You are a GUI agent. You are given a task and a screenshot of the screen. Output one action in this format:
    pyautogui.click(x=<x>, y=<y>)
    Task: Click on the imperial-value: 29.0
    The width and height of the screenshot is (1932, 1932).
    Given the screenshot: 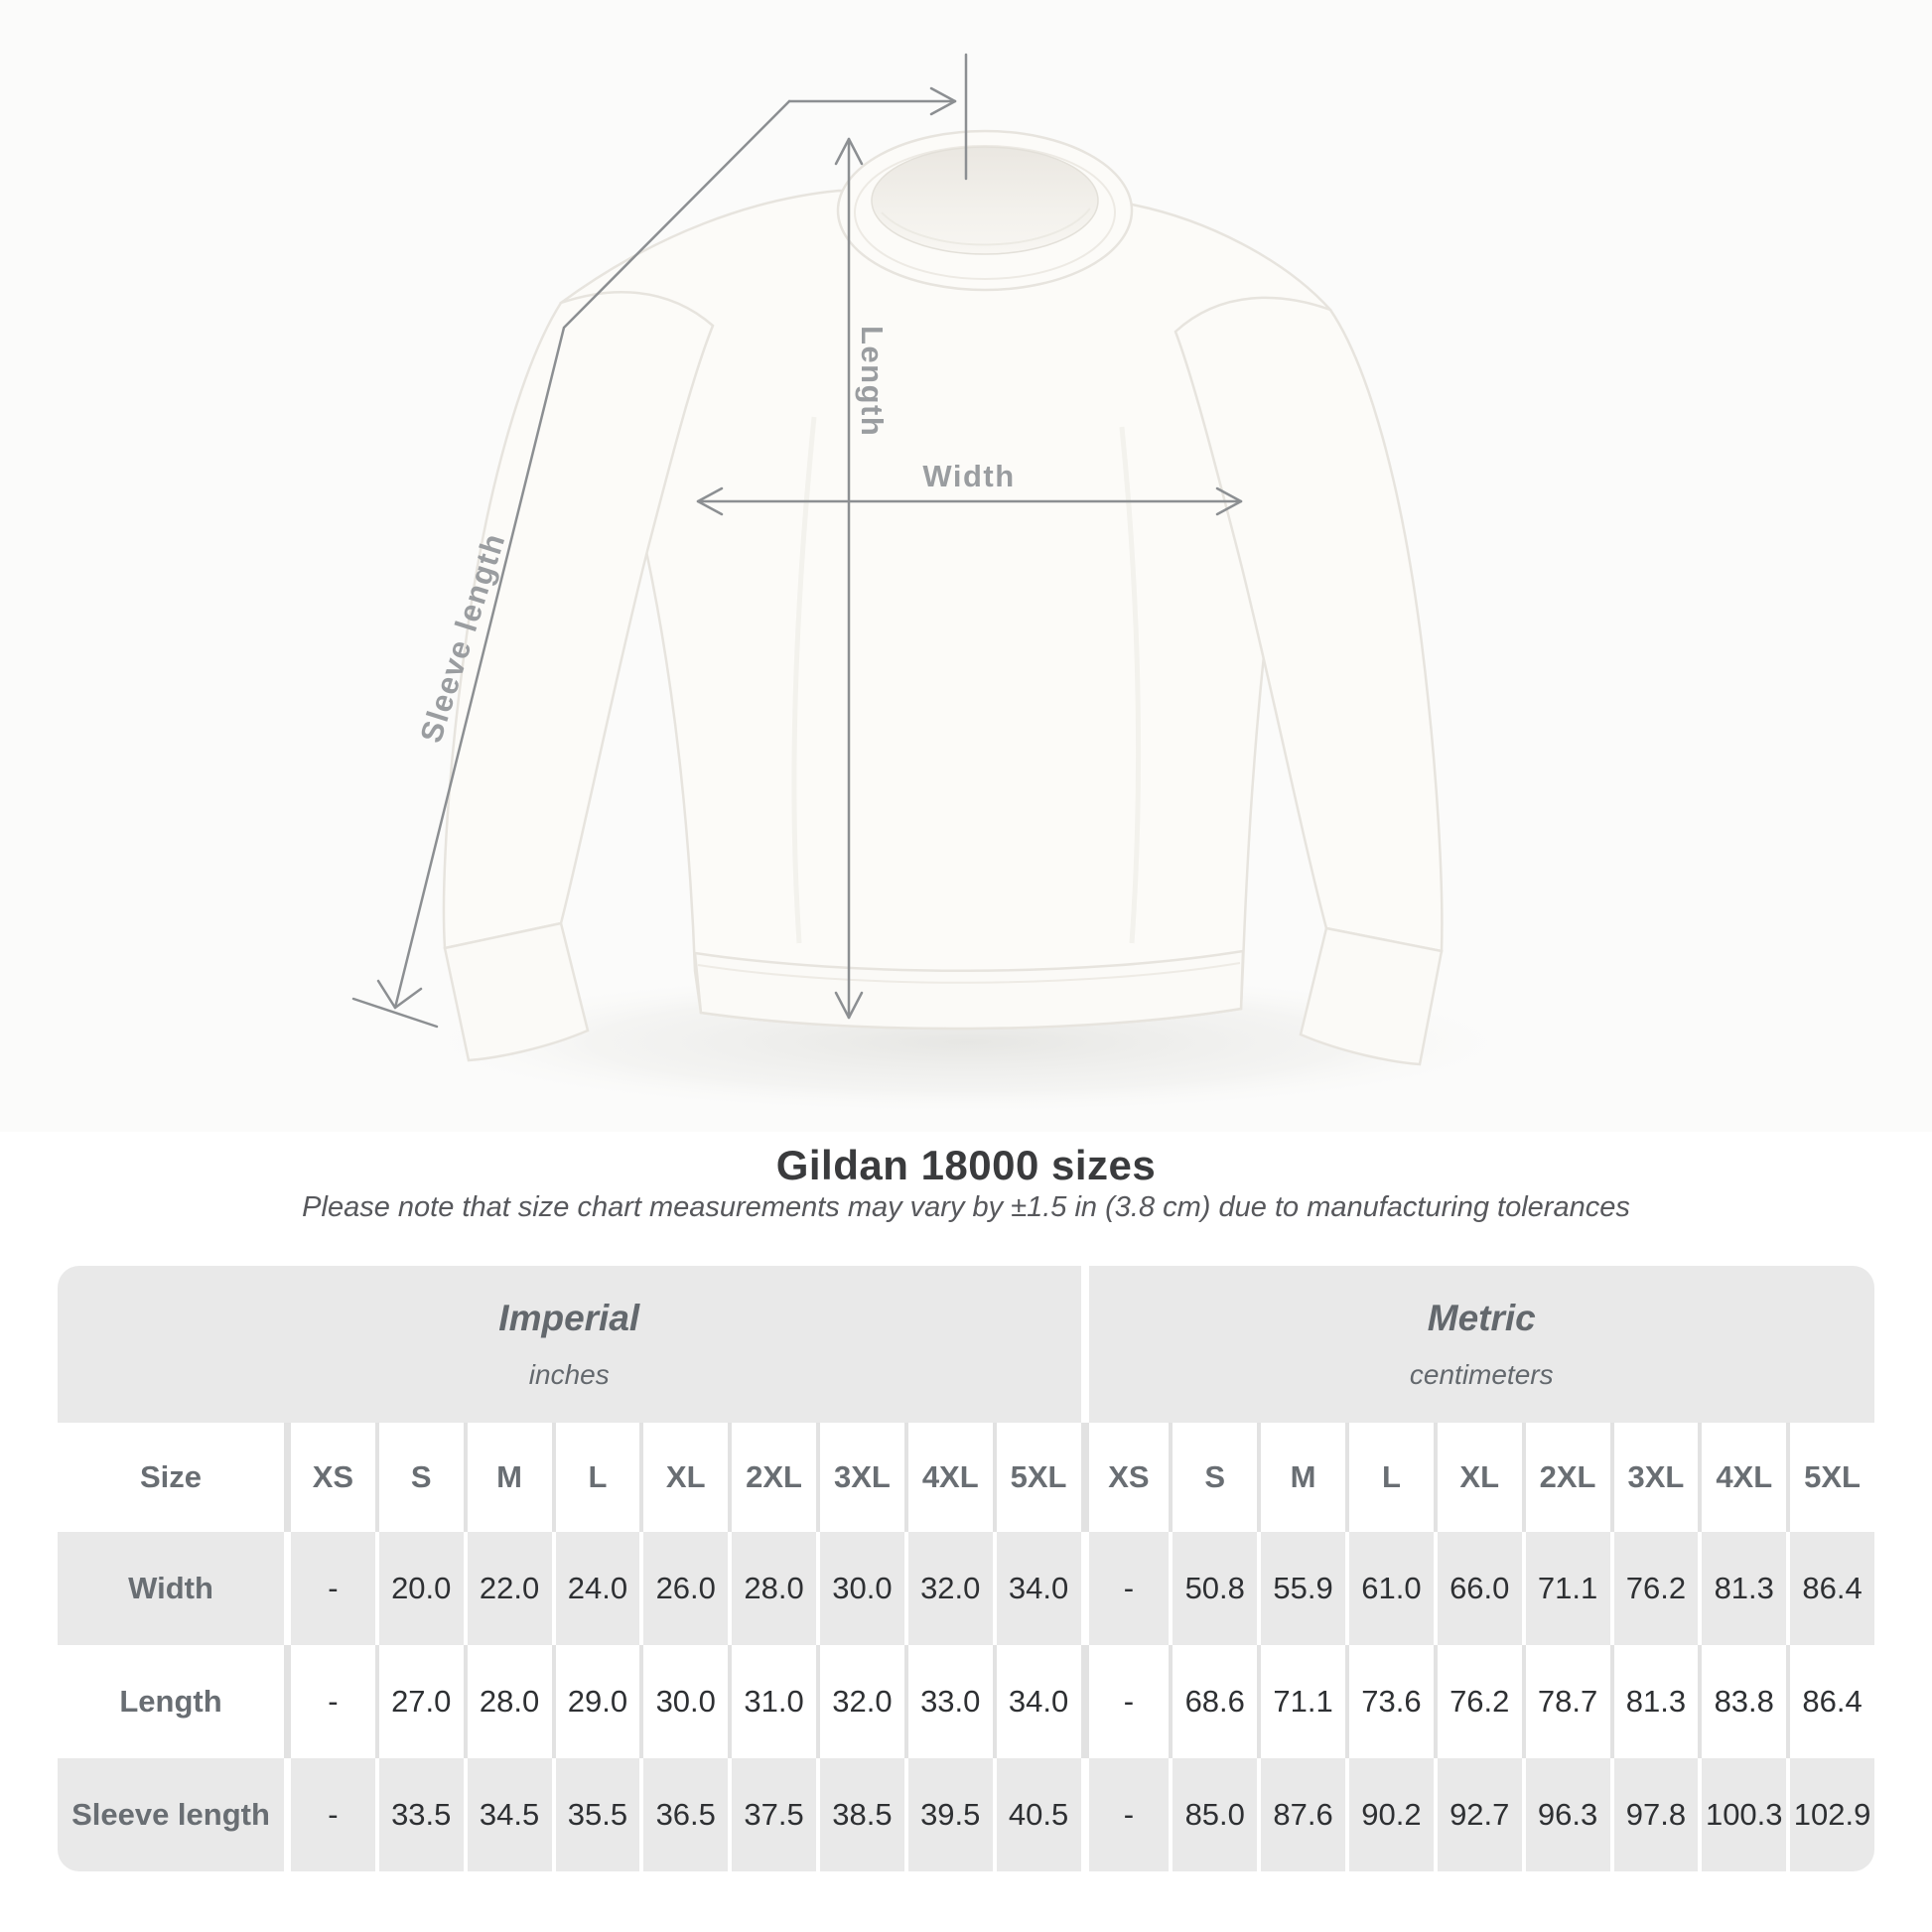 What is the action you would take?
    pyautogui.click(x=597, y=1701)
    